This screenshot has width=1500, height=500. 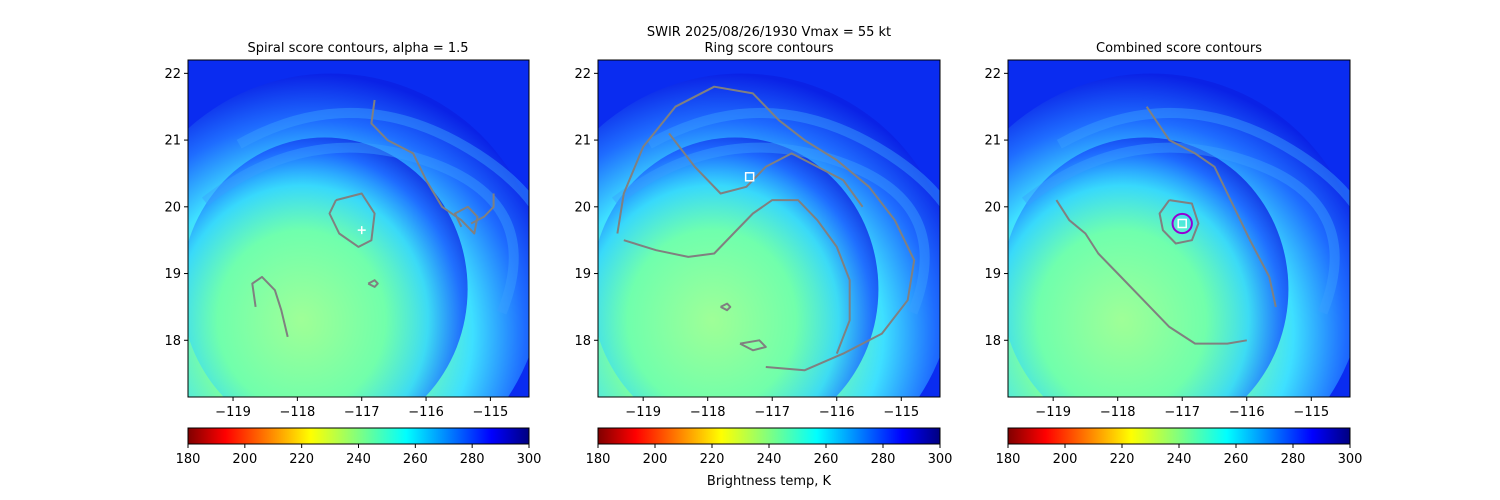 I want to click on spiral-center-marker, so click(x=361, y=230).